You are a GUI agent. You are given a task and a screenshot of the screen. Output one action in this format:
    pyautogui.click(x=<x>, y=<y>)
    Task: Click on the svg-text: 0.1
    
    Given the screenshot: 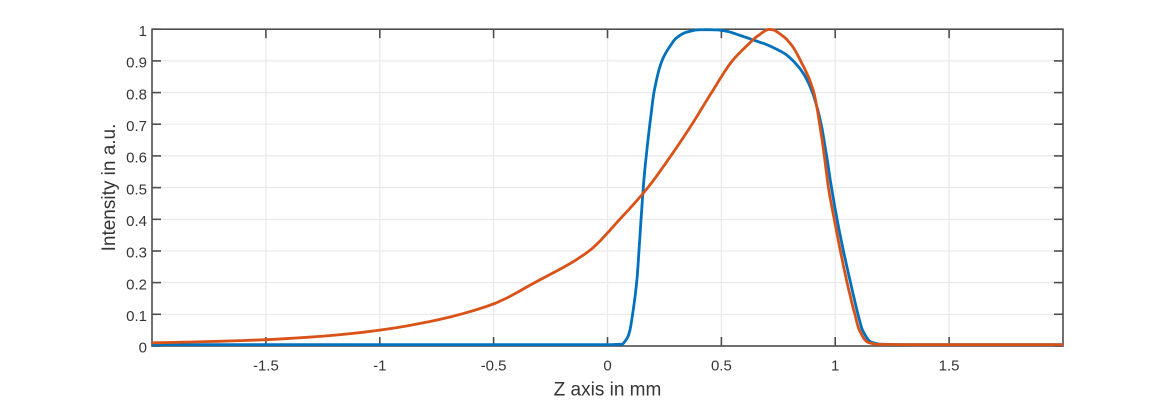 What is the action you would take?
    pyautogui.click(x=136, y=316)
    